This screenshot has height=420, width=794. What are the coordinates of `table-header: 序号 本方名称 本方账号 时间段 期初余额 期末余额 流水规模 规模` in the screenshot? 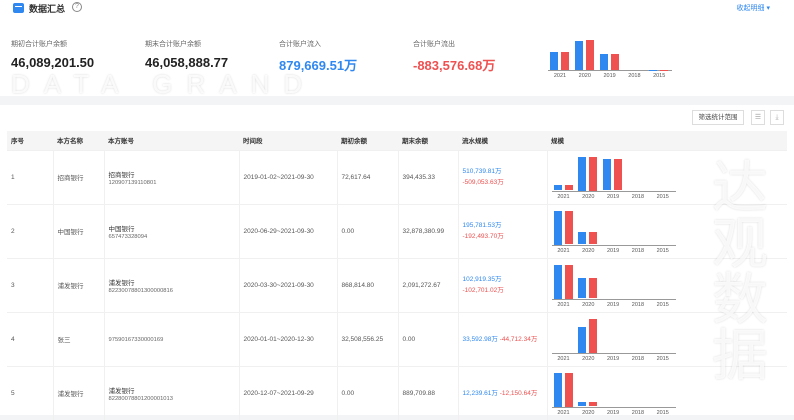 It's located at (397, 140).